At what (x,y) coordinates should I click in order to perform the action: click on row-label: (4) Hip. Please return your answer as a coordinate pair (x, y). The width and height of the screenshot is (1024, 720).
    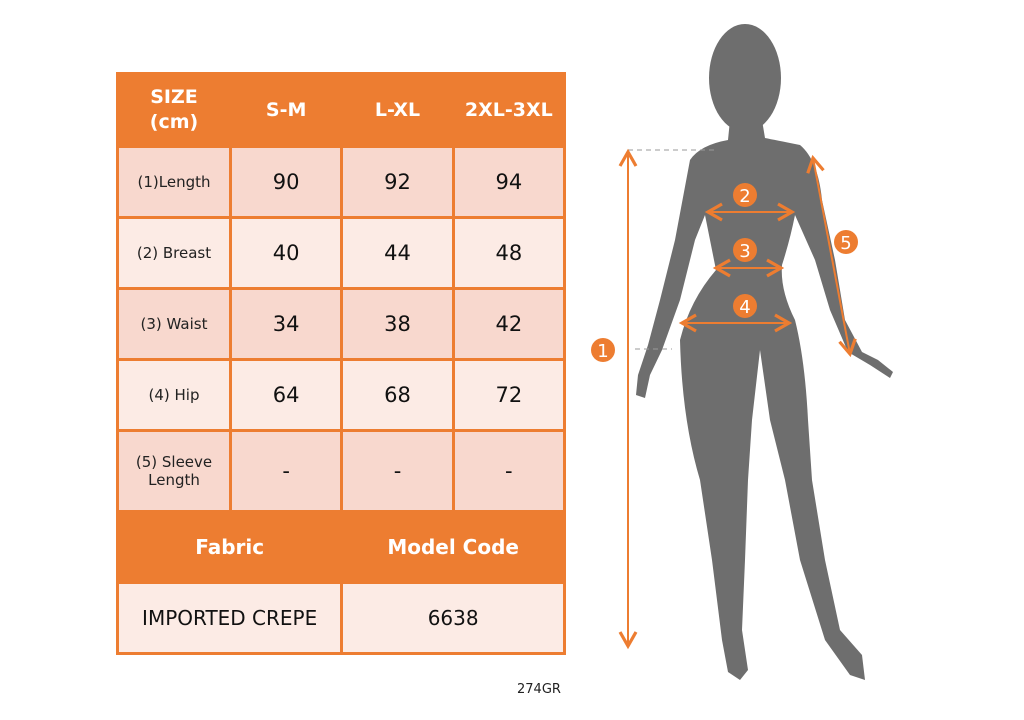
    Looking at the image, I should click on (174, 395).